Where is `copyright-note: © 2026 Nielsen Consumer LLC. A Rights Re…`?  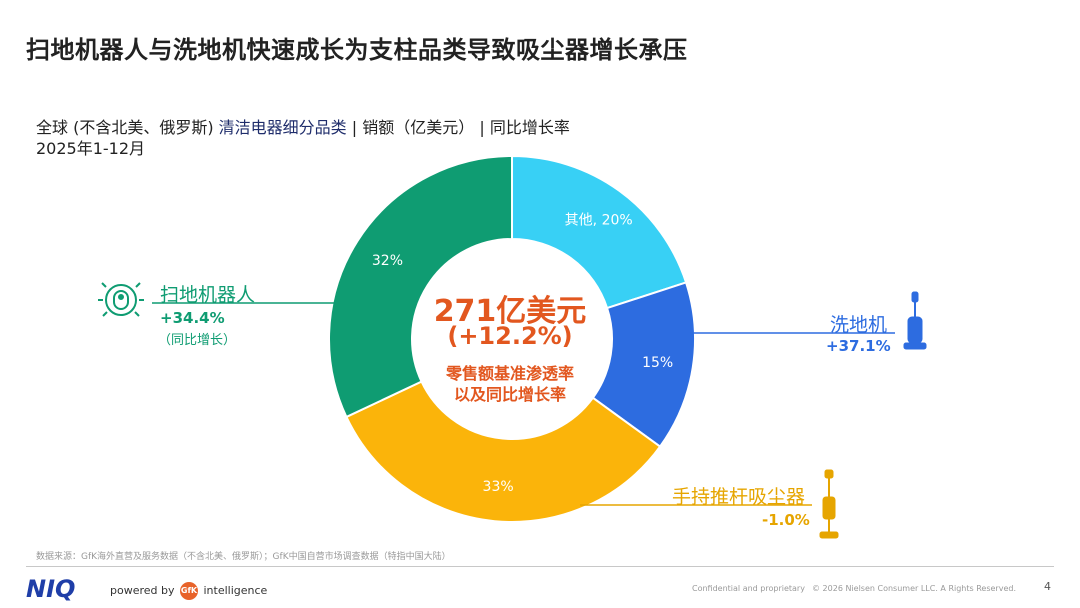
copyright-note: © 2026 Nielsen Consumer LLC. A Rights Re… is located at coordinates (914, 588).